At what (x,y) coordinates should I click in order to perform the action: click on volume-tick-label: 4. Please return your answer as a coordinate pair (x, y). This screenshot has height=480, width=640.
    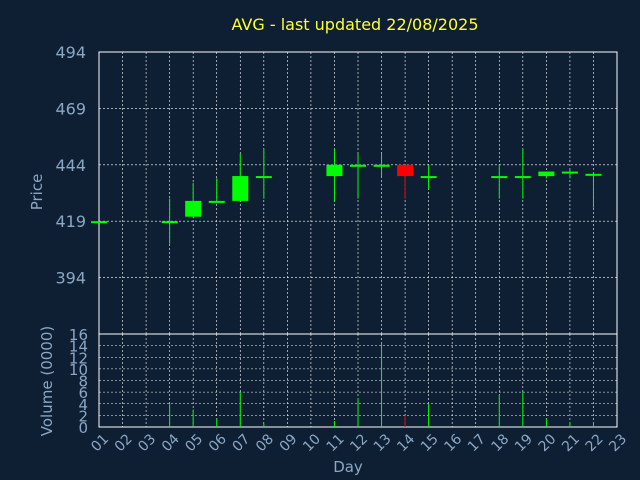
    Looking at the image, I should click on (83, 405).